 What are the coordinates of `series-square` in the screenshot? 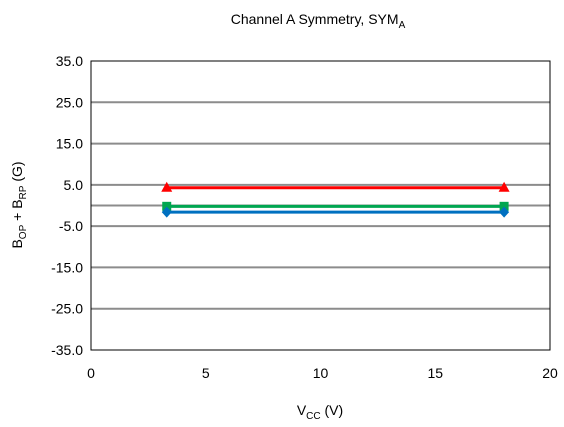 It's located at (335, 206).